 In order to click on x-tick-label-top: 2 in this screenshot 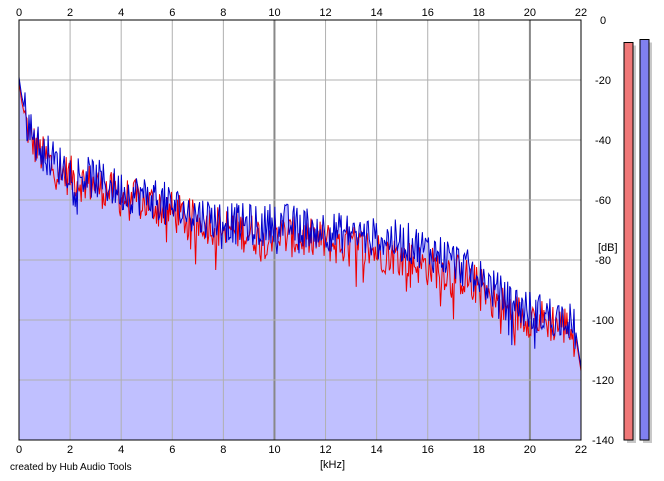, I will do `click(70, 13)`.